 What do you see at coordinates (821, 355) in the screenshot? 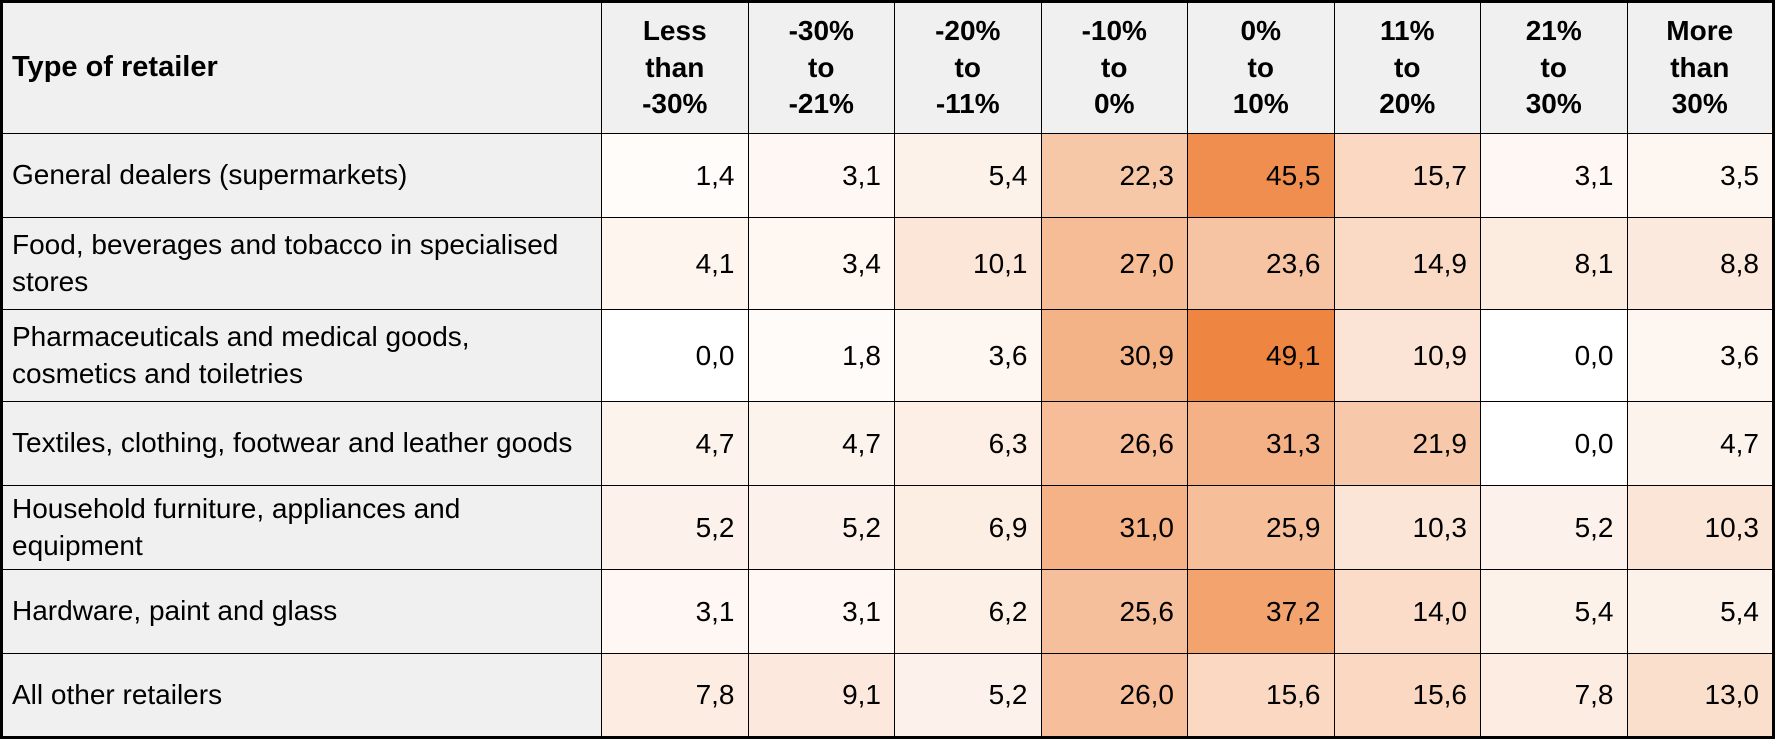
I see `value-cell: 1,8` at bounding box center [821, 355].